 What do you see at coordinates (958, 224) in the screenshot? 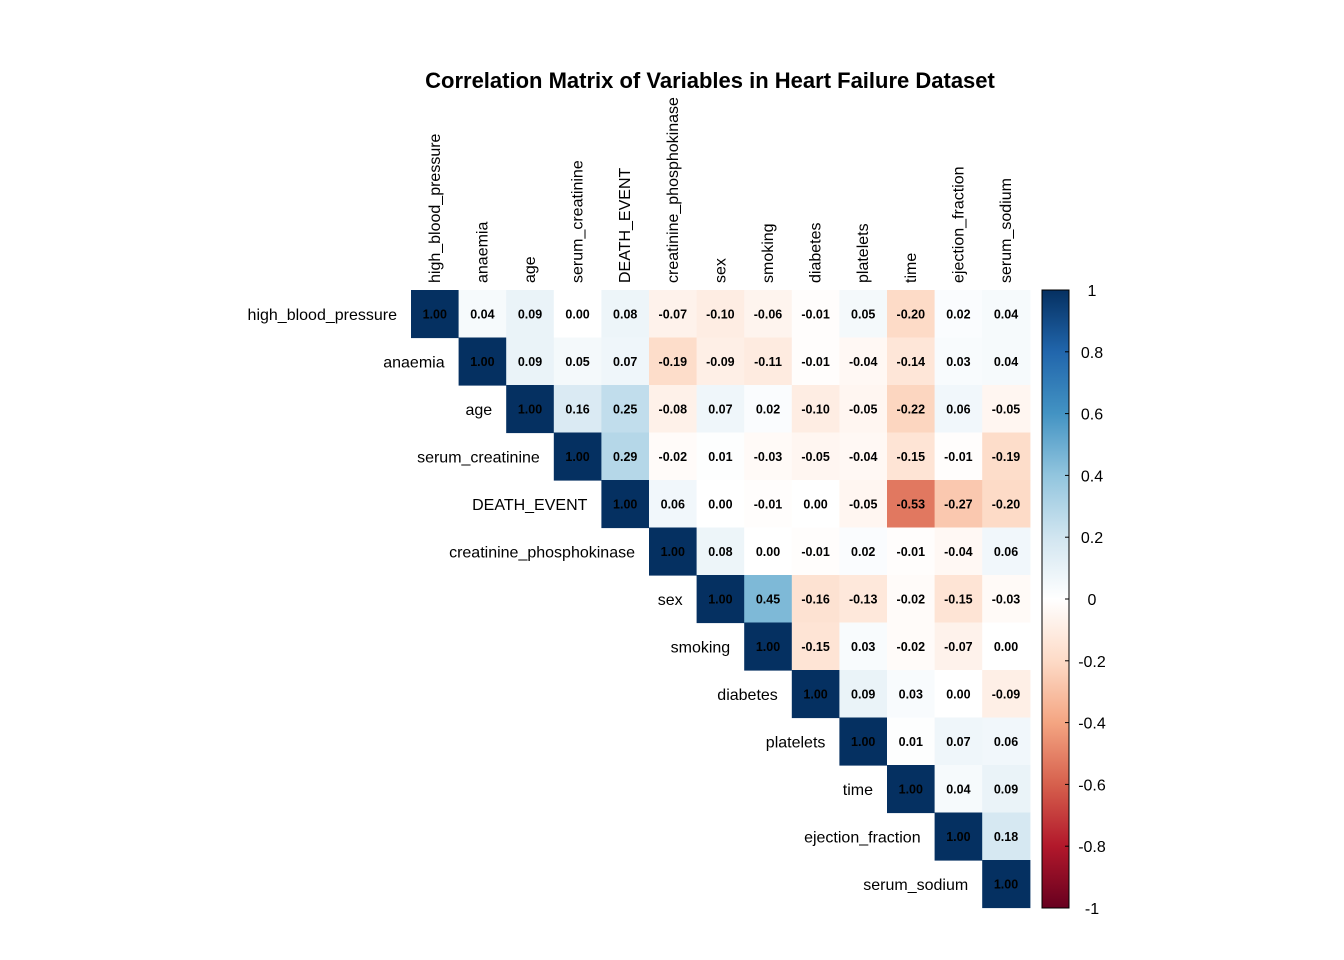
I see `column-label: ejection_fraction` at bounding box center [958, 224].